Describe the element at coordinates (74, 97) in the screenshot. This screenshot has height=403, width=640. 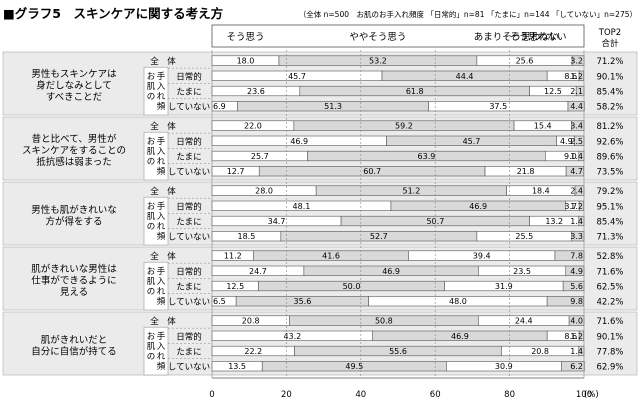
I see `question-label: すべきことだ` at that location.